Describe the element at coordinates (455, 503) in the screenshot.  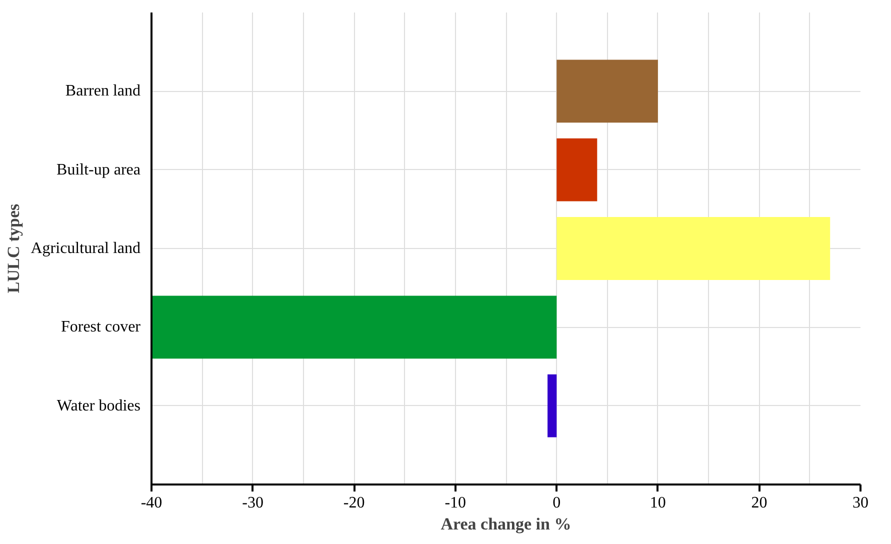
I see `x-tick-label: -10` at that location.